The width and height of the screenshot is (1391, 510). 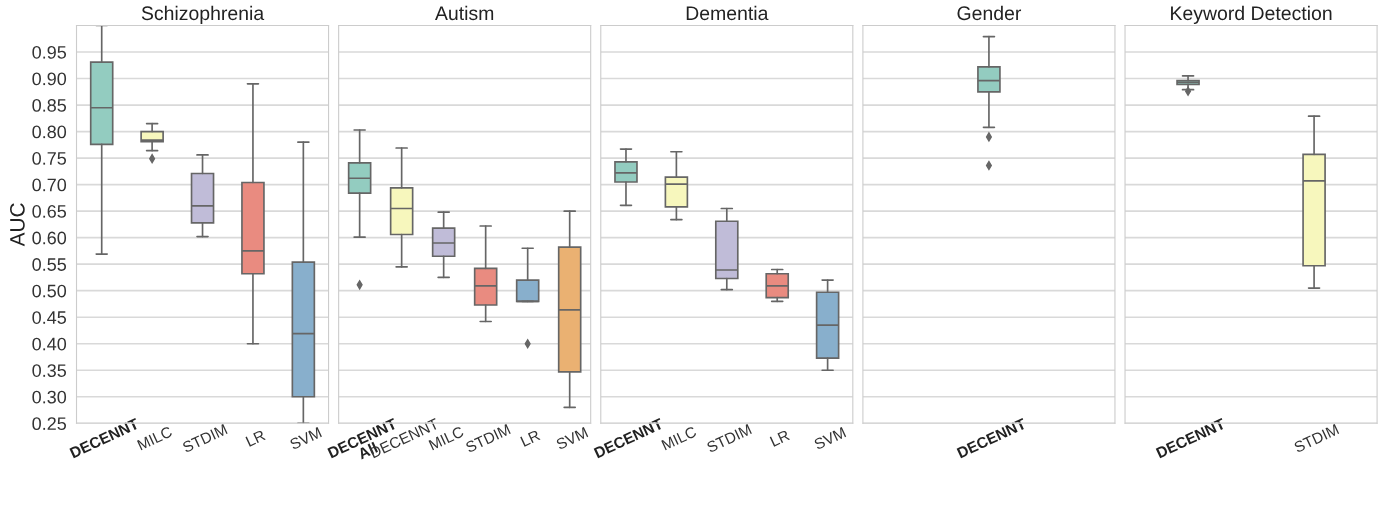 I want to click on y-tick-label: 0.75, so click(x=49, y=158).